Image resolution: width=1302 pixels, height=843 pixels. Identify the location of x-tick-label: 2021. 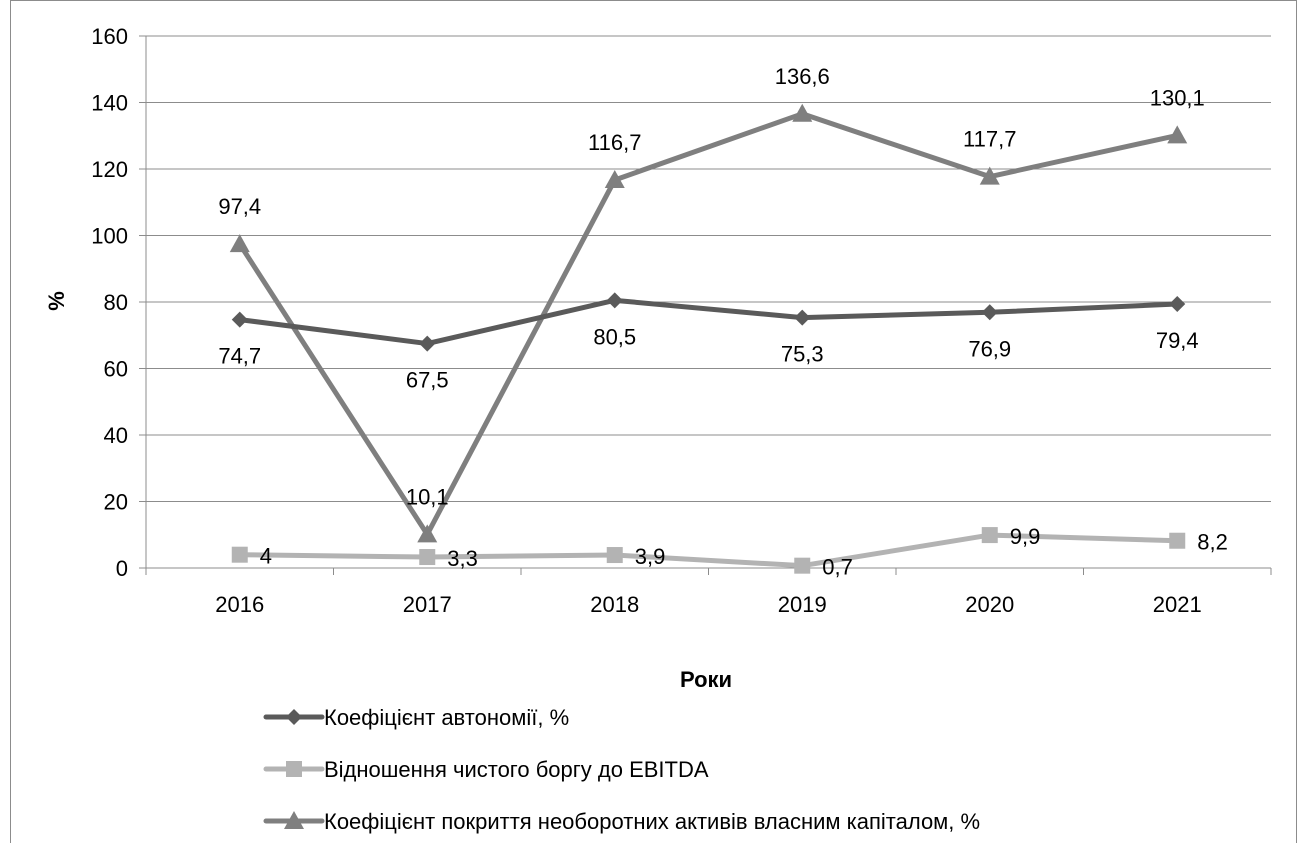
(1177, 604).